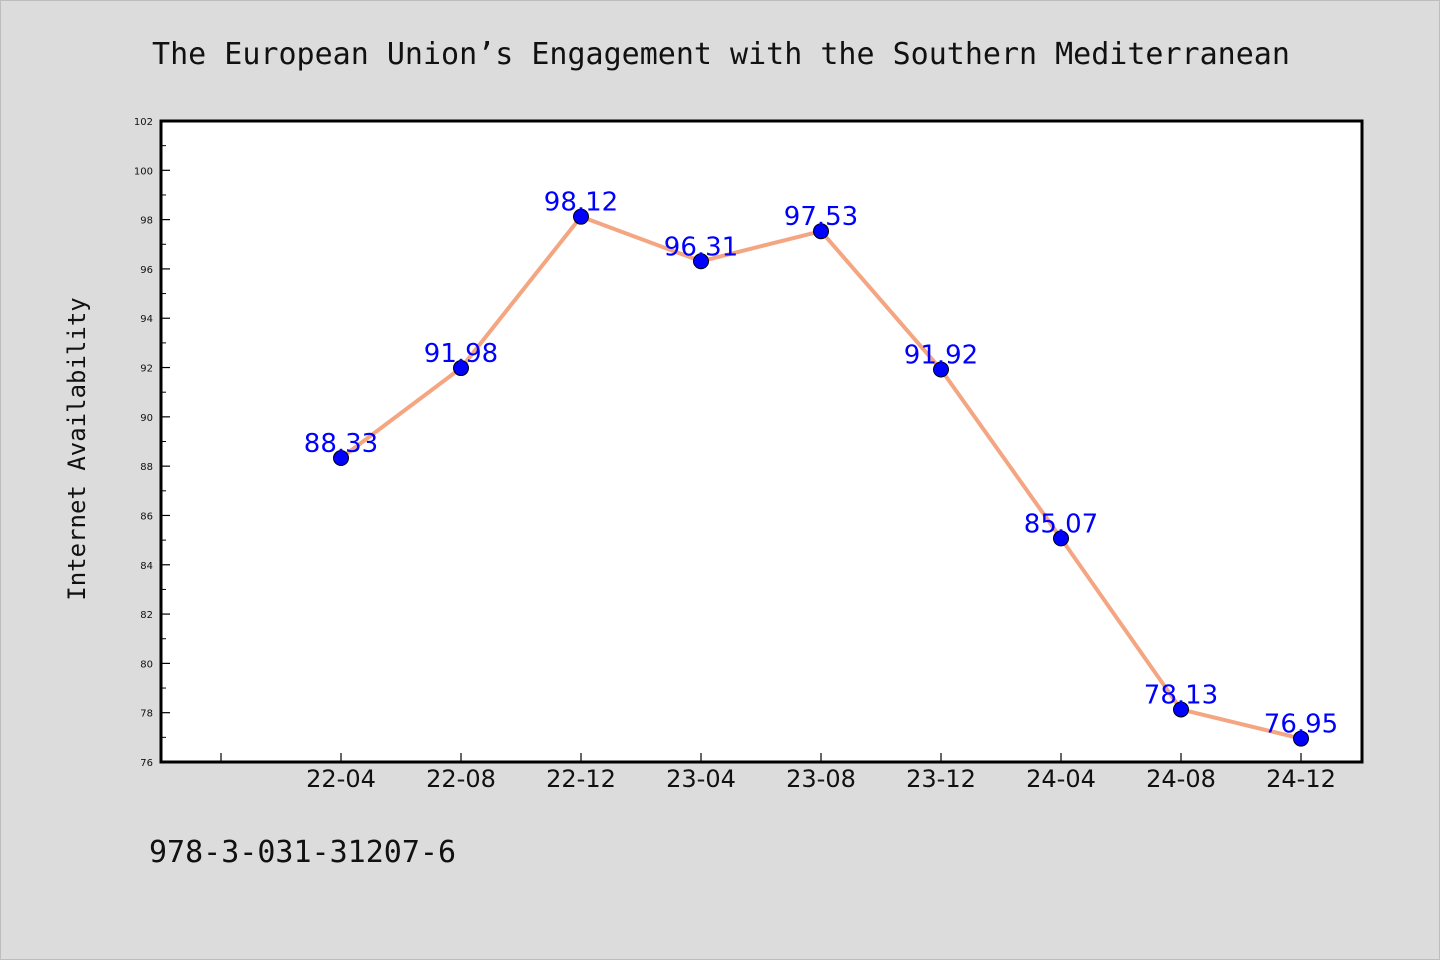  Describe the element at coordinates (821, 779) in the screenshot. I see `x-tick-label: 23-08` at that location.